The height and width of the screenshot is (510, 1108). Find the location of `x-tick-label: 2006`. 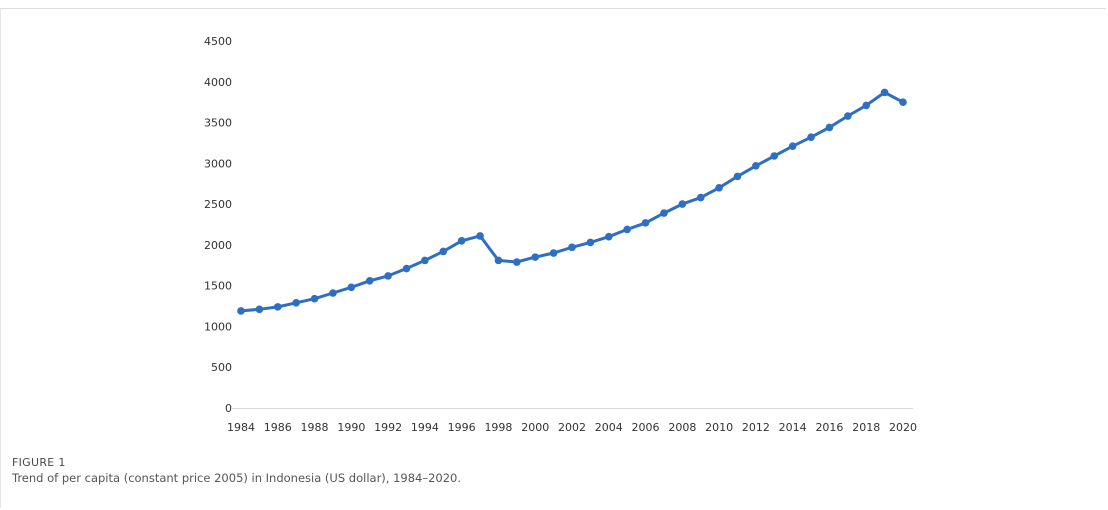

x-tick-label: 2006 is located at coordinates (646, 427).